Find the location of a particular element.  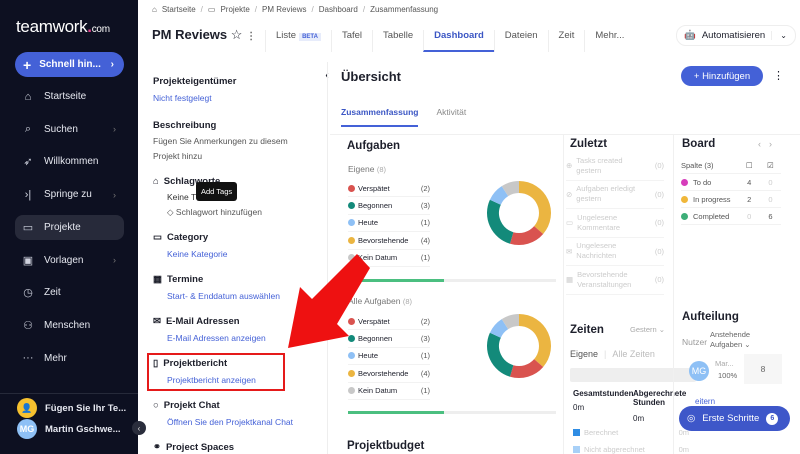

recent-item: ⊕ Tasks created gestern (0) is located at coordinates (615, 166).